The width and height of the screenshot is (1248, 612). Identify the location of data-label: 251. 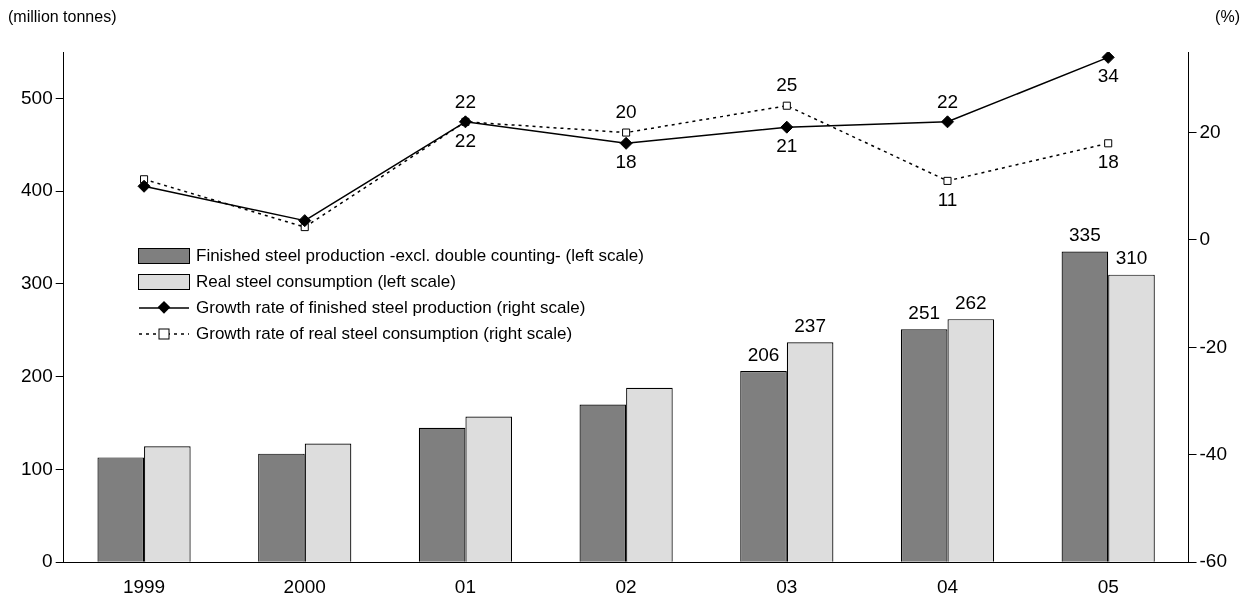
(924, 313).